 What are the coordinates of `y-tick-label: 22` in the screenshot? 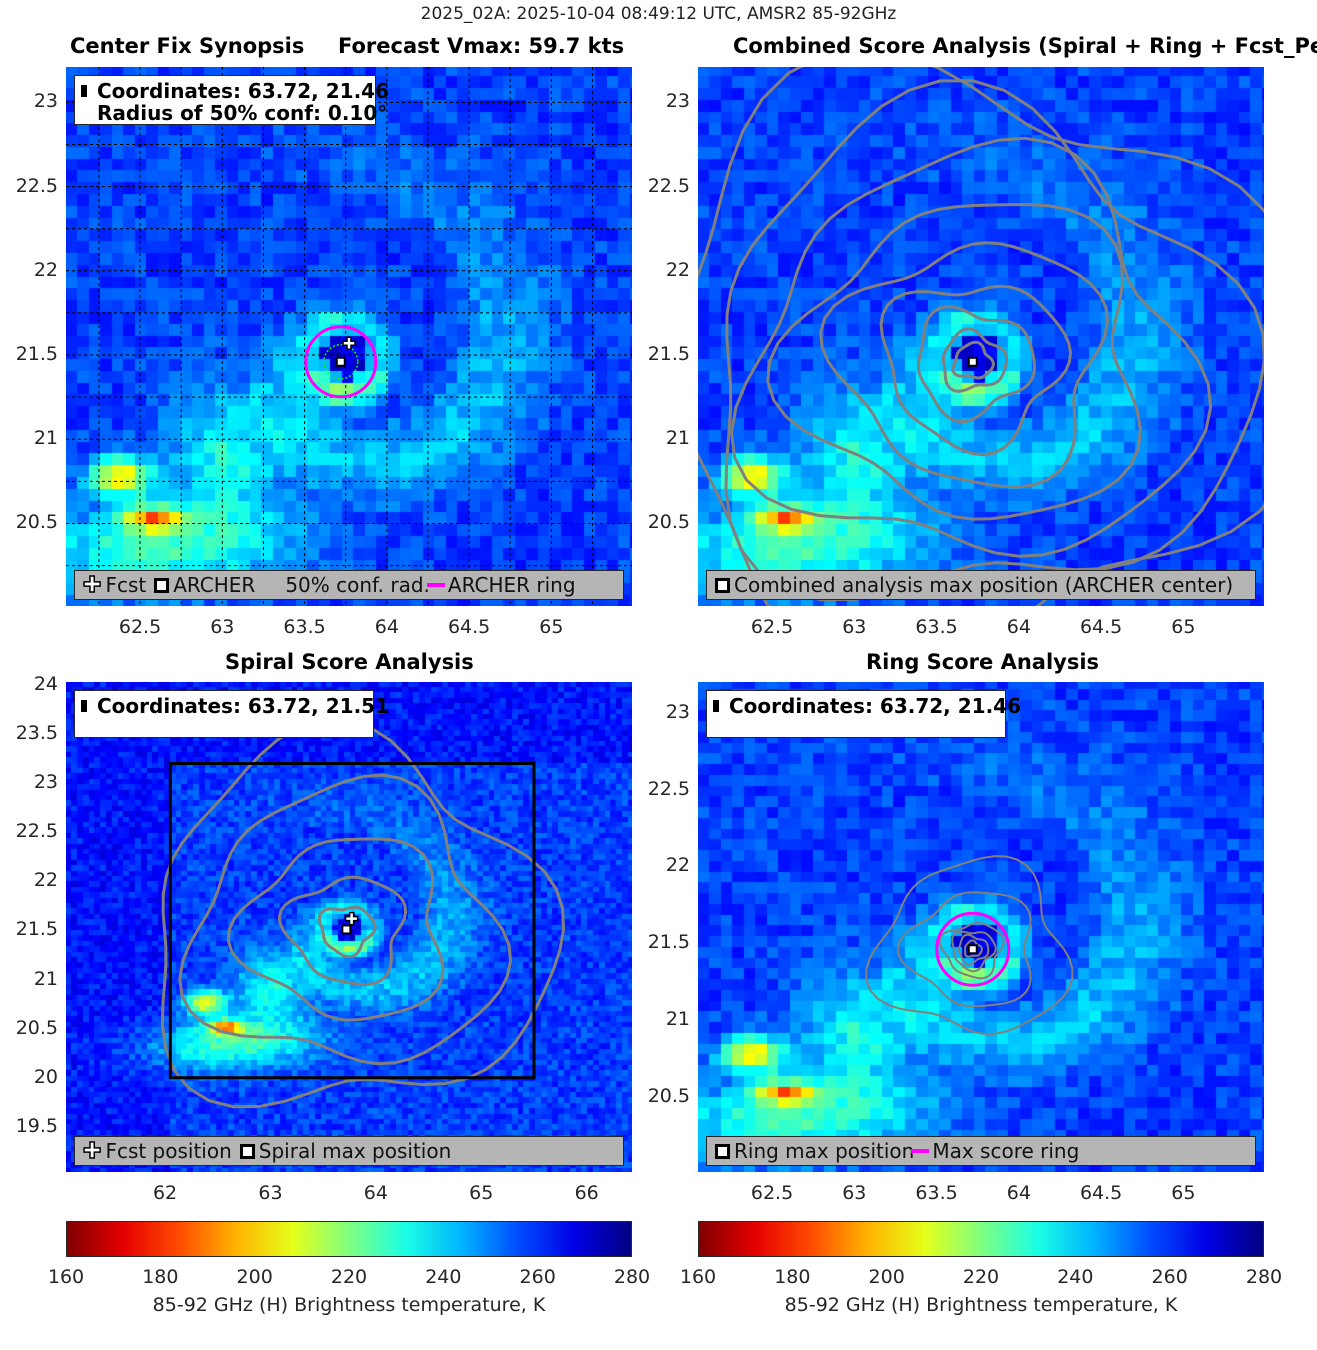 It's located at (45, 880).